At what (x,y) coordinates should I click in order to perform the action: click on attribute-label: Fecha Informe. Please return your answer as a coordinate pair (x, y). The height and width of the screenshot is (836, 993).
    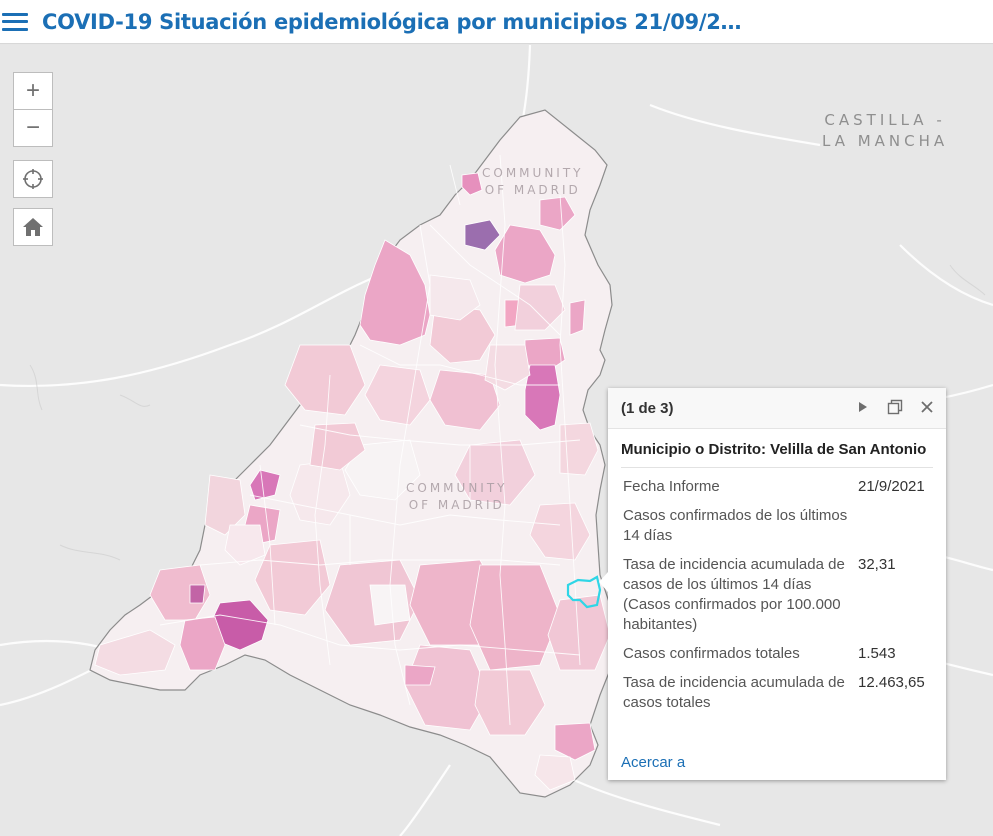
    Looking at the image, I should click on (671, 486).